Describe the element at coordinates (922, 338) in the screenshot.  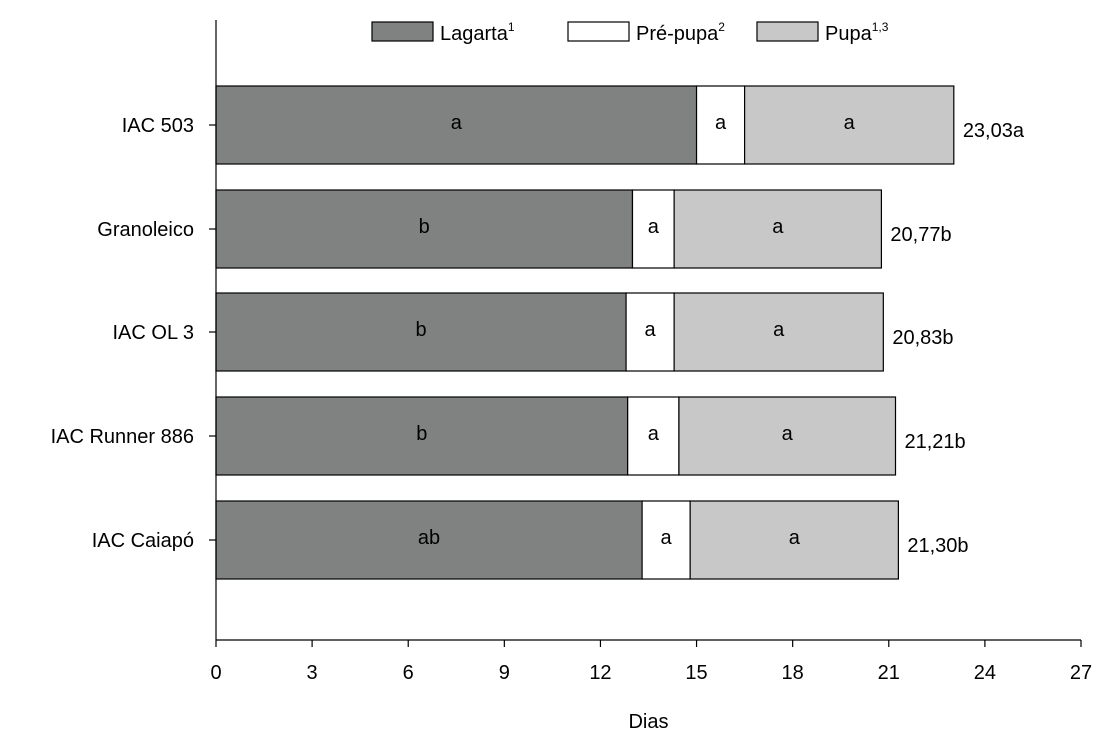
I see `total-label: 20,83b` at that location.